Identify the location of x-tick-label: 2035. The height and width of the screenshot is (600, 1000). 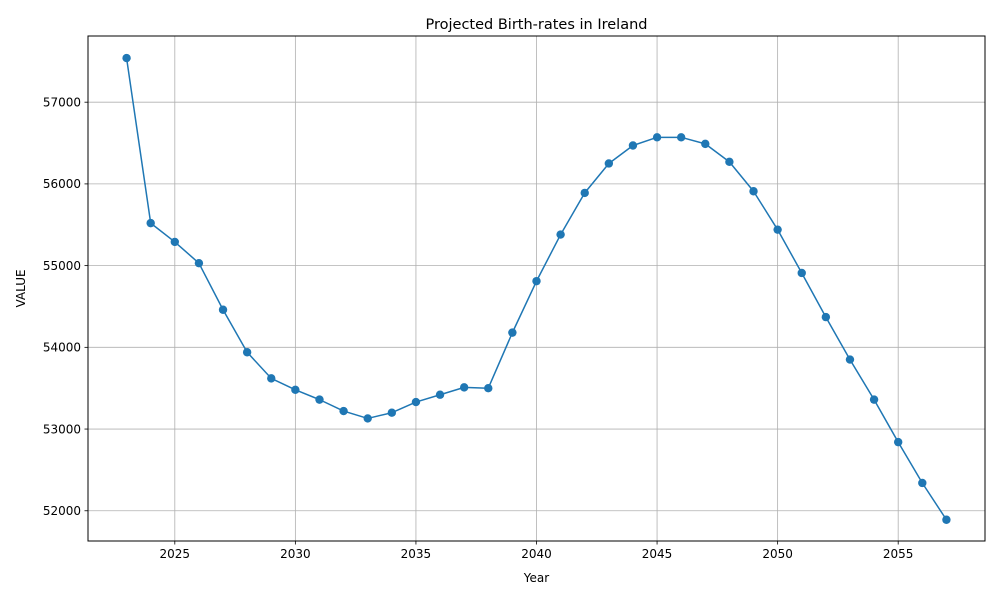
(416, 554).